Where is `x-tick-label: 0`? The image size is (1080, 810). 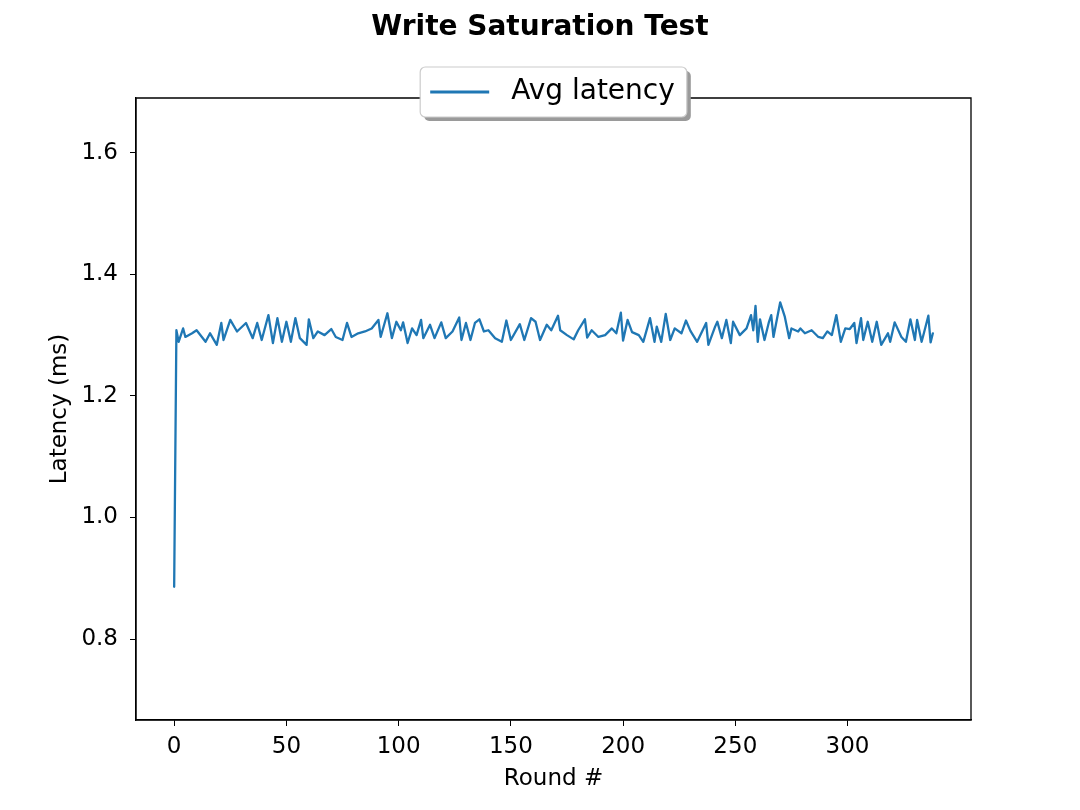 x-tick-label: 0 is located at coordinates (174, 744).